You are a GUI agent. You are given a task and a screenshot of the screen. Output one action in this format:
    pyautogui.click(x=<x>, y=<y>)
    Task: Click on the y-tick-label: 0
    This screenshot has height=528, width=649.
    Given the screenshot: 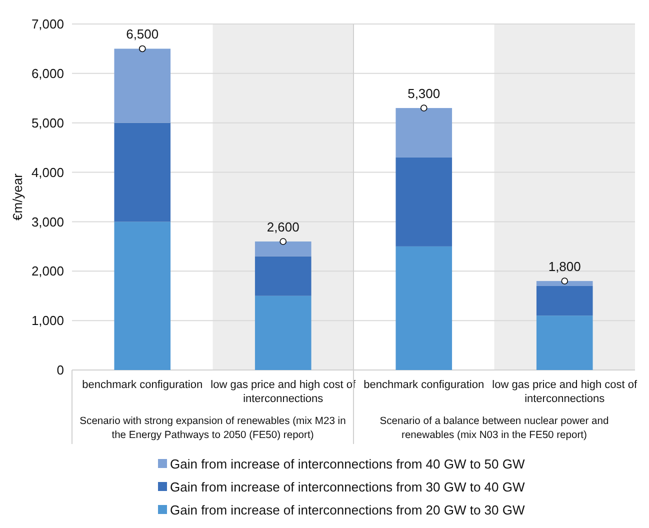 What is the action you would take?
    pyautogui.click(x=60, y=370)
    